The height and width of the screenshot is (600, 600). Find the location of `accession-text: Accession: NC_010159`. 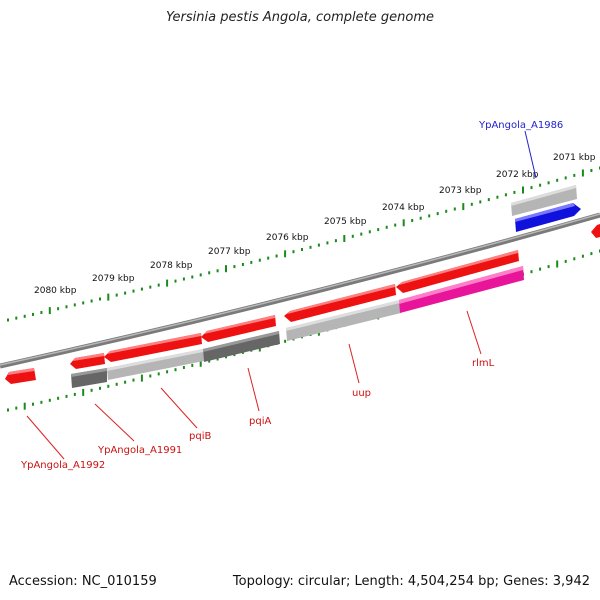

accession-text: Accession: NC_010159 is located at coordinates (83, 581).